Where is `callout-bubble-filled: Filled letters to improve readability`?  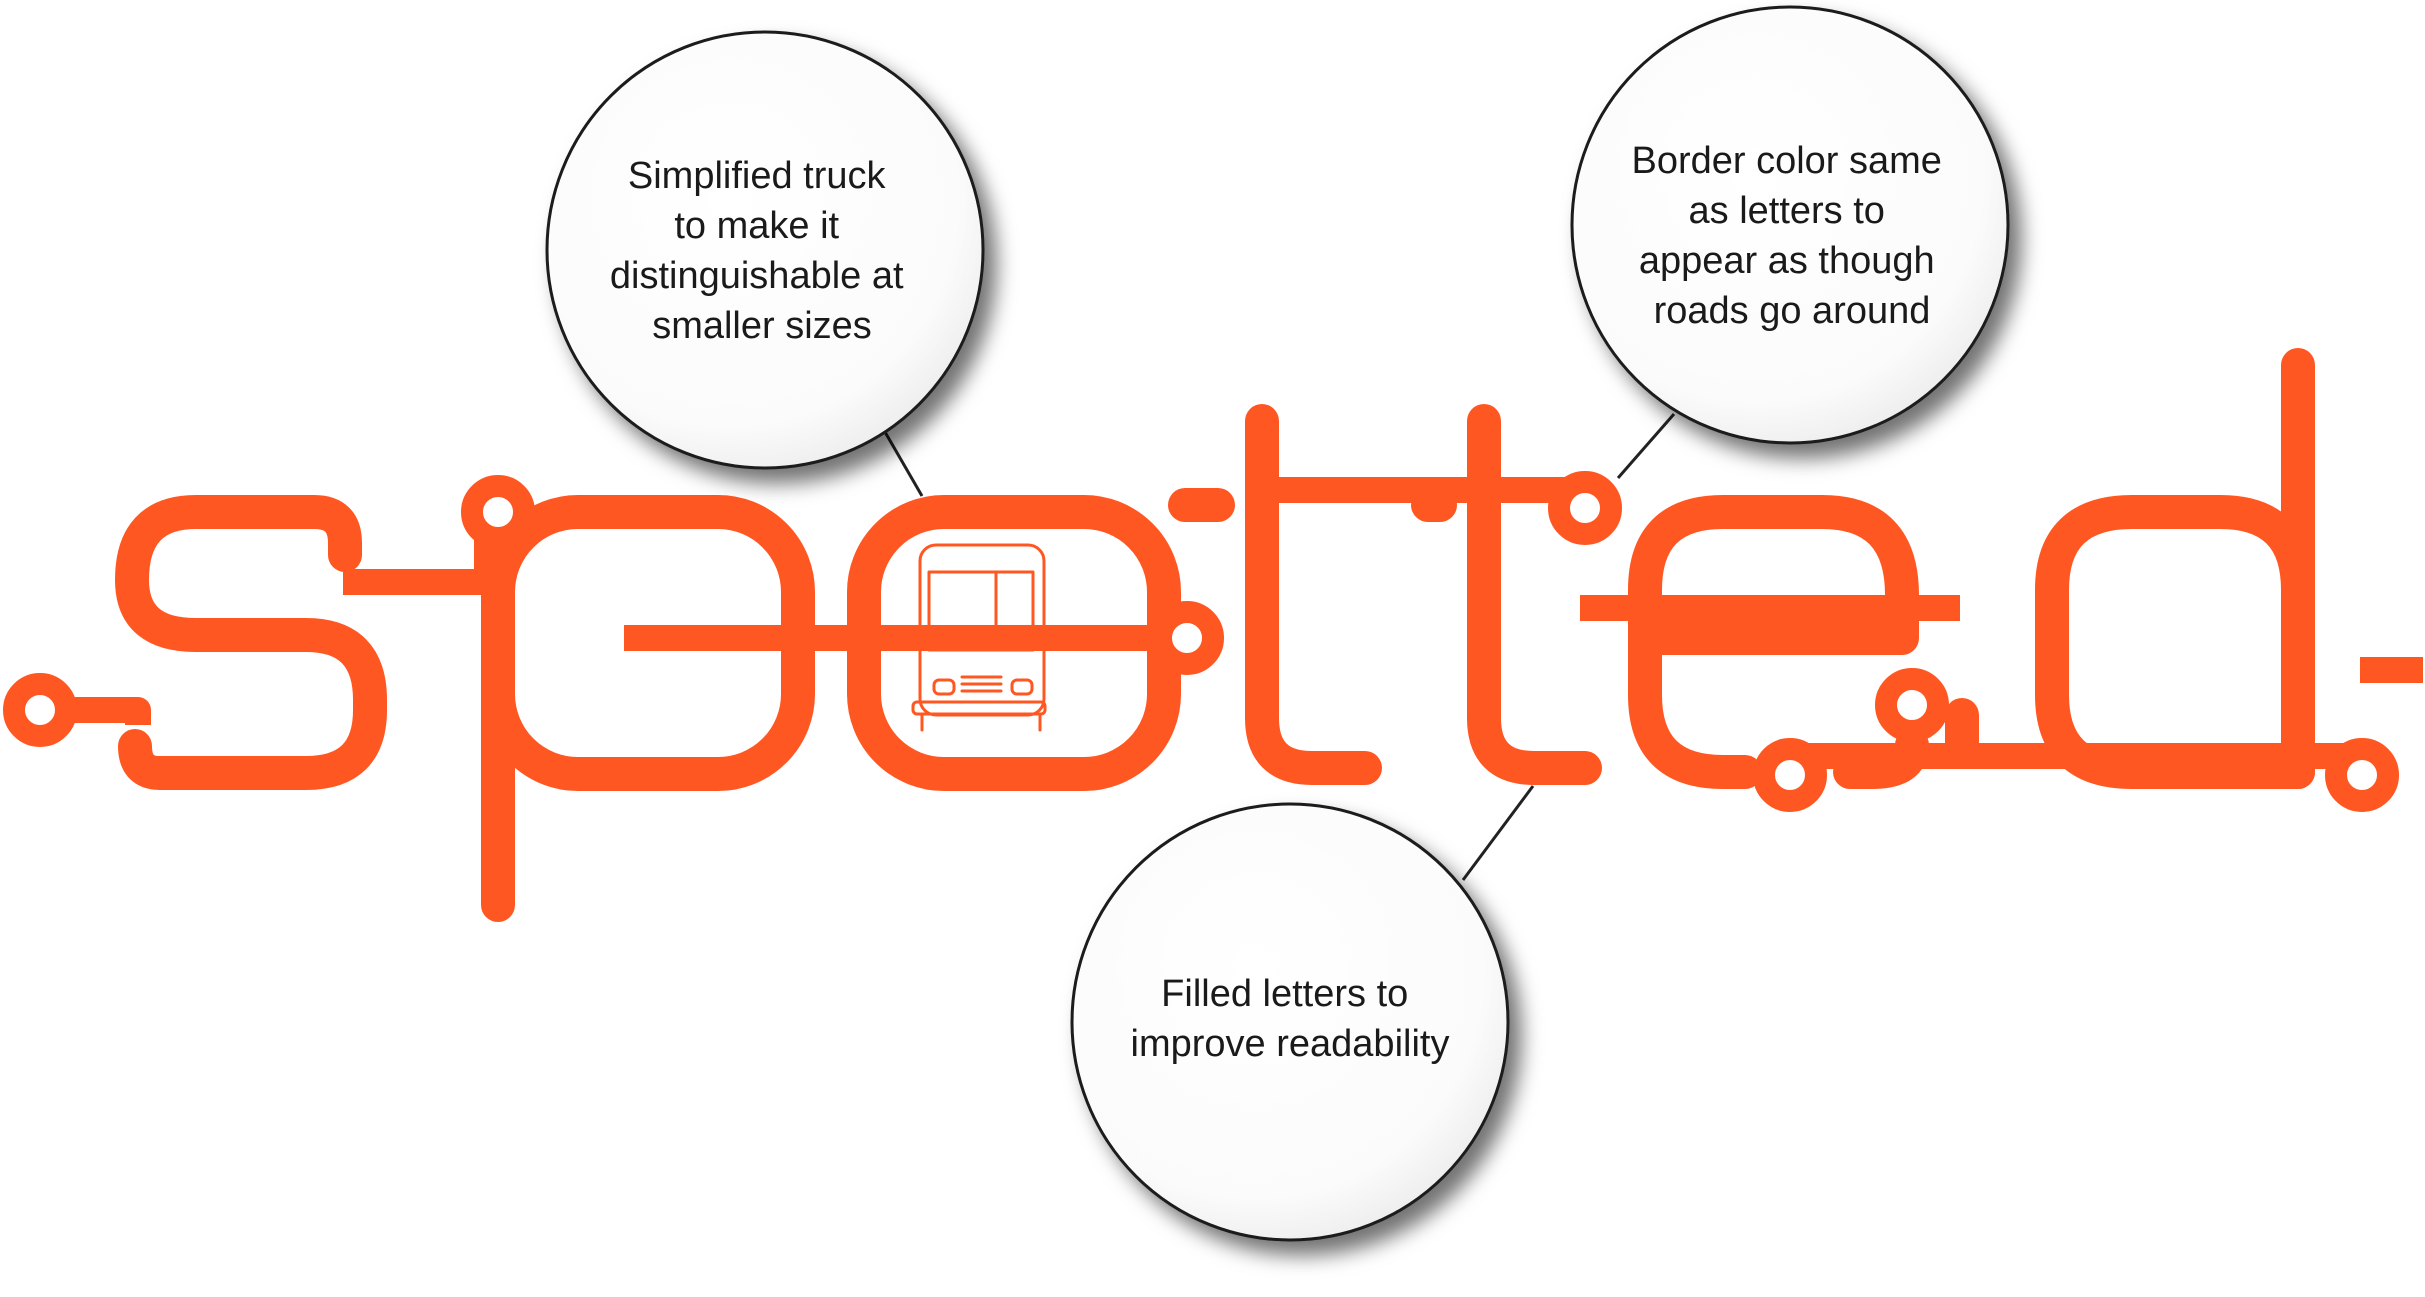
callout-bubble-filled: Filled letters to improve readability is located at coordinates (1290, 1022).